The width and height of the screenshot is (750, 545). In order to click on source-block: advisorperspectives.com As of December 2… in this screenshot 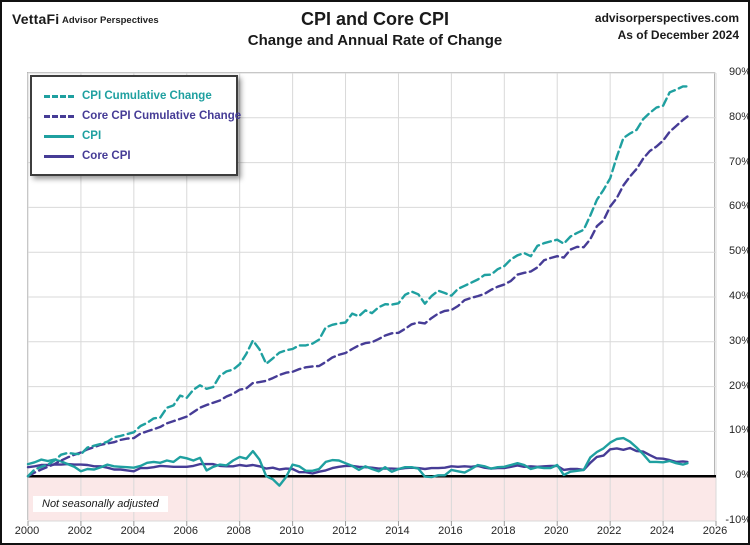, I will do `click(667, 27)`.